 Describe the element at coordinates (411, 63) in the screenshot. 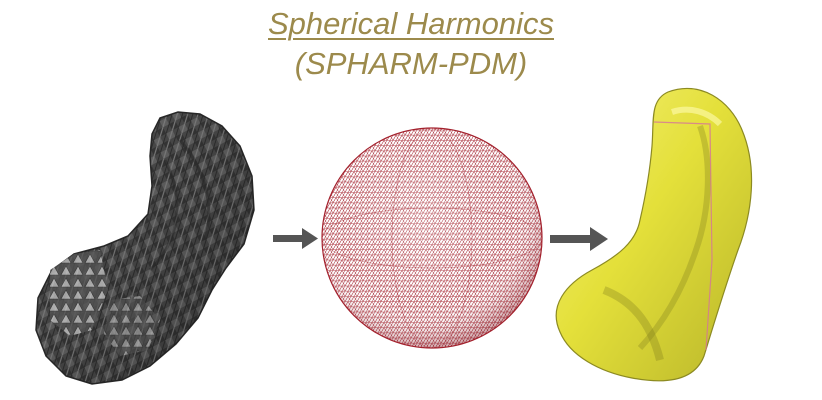

I see `page-subtitle: (SPHARM-PDM)` at that location.